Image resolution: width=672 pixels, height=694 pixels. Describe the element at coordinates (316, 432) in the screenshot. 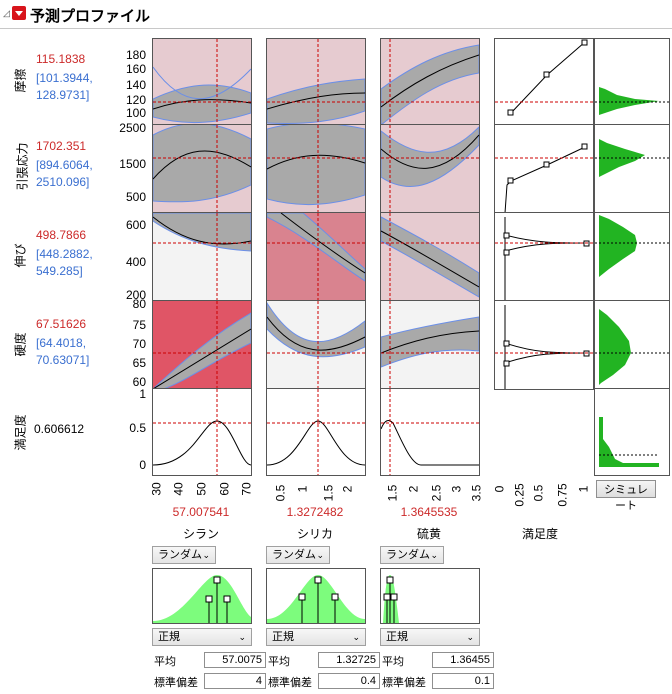

I see `desirability-plot-silica` at that location.